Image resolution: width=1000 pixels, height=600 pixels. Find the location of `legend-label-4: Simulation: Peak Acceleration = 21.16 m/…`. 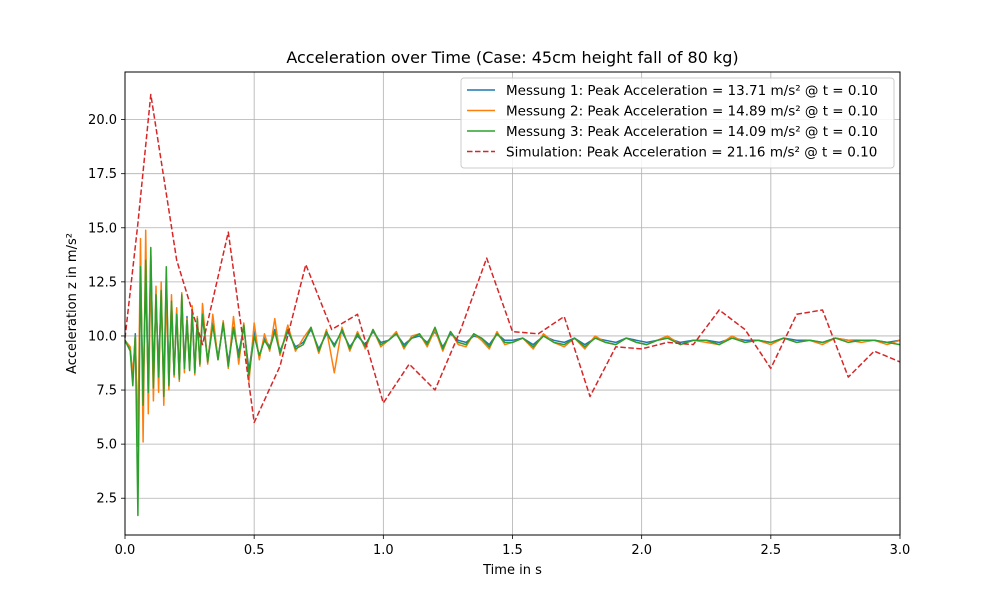

legend-label-4: Simulation: Peak Acceleration = 21.16 m/… is located at coordinates (691, 153).